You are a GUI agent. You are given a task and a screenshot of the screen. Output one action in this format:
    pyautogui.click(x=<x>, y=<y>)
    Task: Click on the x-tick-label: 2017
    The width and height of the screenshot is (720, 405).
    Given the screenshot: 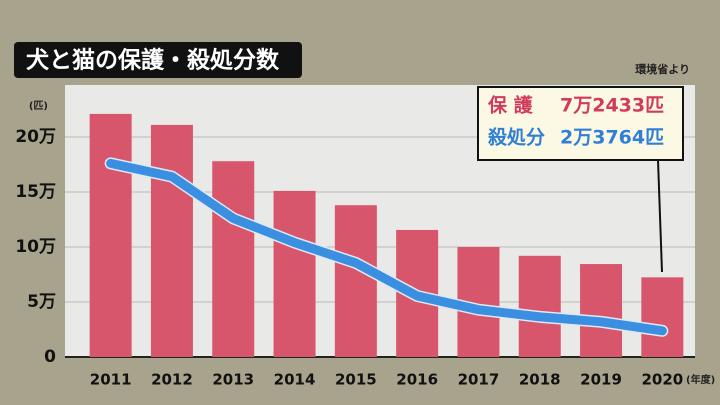 What is the action you would take?
    pyautogui.click(x=479, y=380)
    